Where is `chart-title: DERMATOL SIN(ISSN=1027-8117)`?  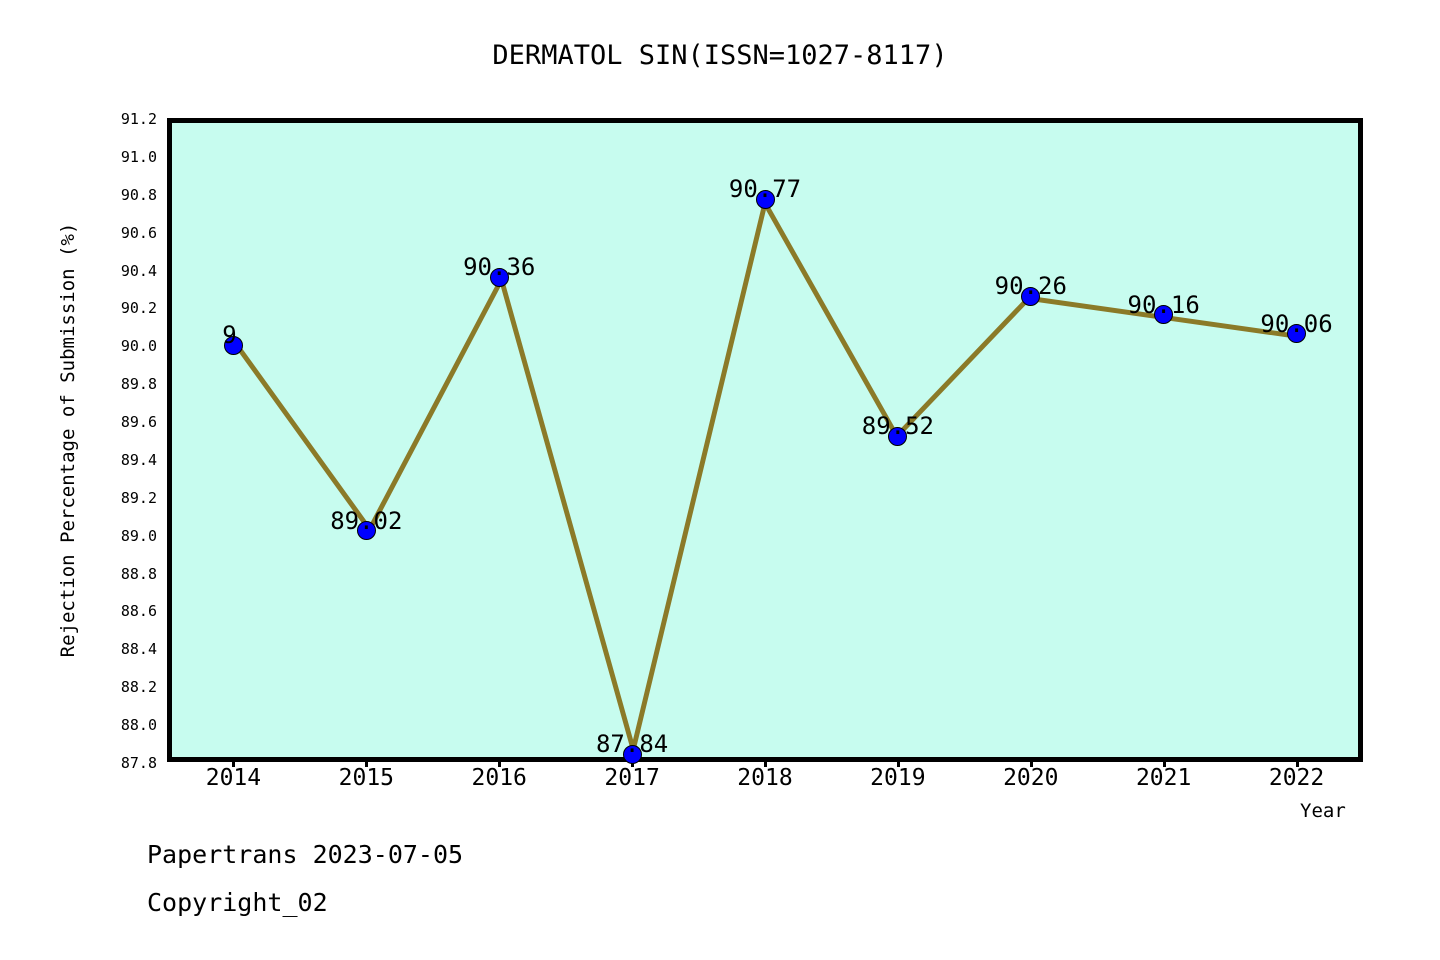
chart-title: DERMATOL SIN(ISSN=1027-8117) is located at coordinates (720, 55).